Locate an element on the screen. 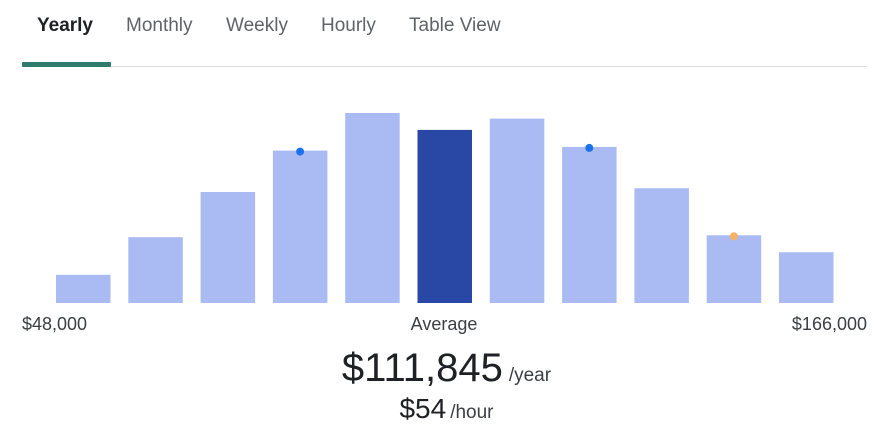 This screenshot has height=440, width=893. yearly-salary-unit: /year is located at coordinates (530, 375).